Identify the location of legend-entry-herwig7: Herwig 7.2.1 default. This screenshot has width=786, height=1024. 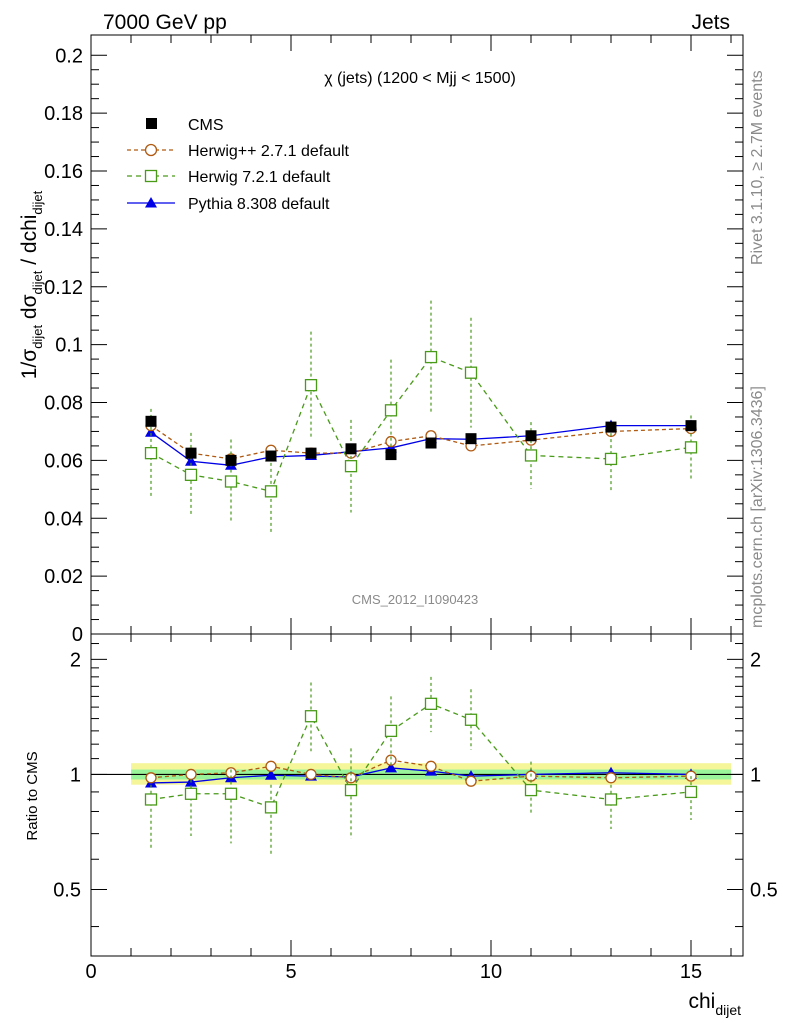
(229, 177).